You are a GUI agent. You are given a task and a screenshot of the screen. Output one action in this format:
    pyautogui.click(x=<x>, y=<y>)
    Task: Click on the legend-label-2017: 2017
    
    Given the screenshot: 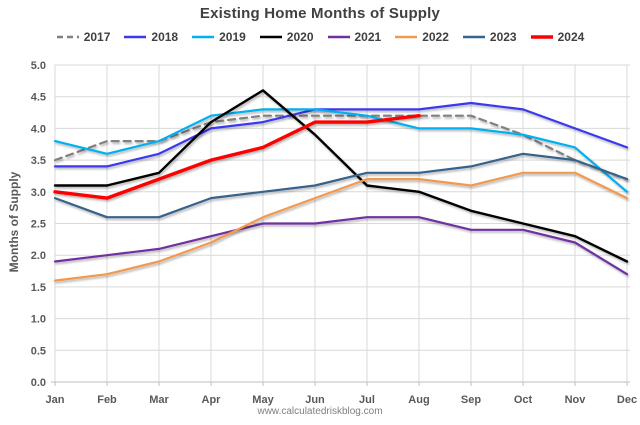 What is the action you would take?
    pyautogui.click(x=97, y=37)
    